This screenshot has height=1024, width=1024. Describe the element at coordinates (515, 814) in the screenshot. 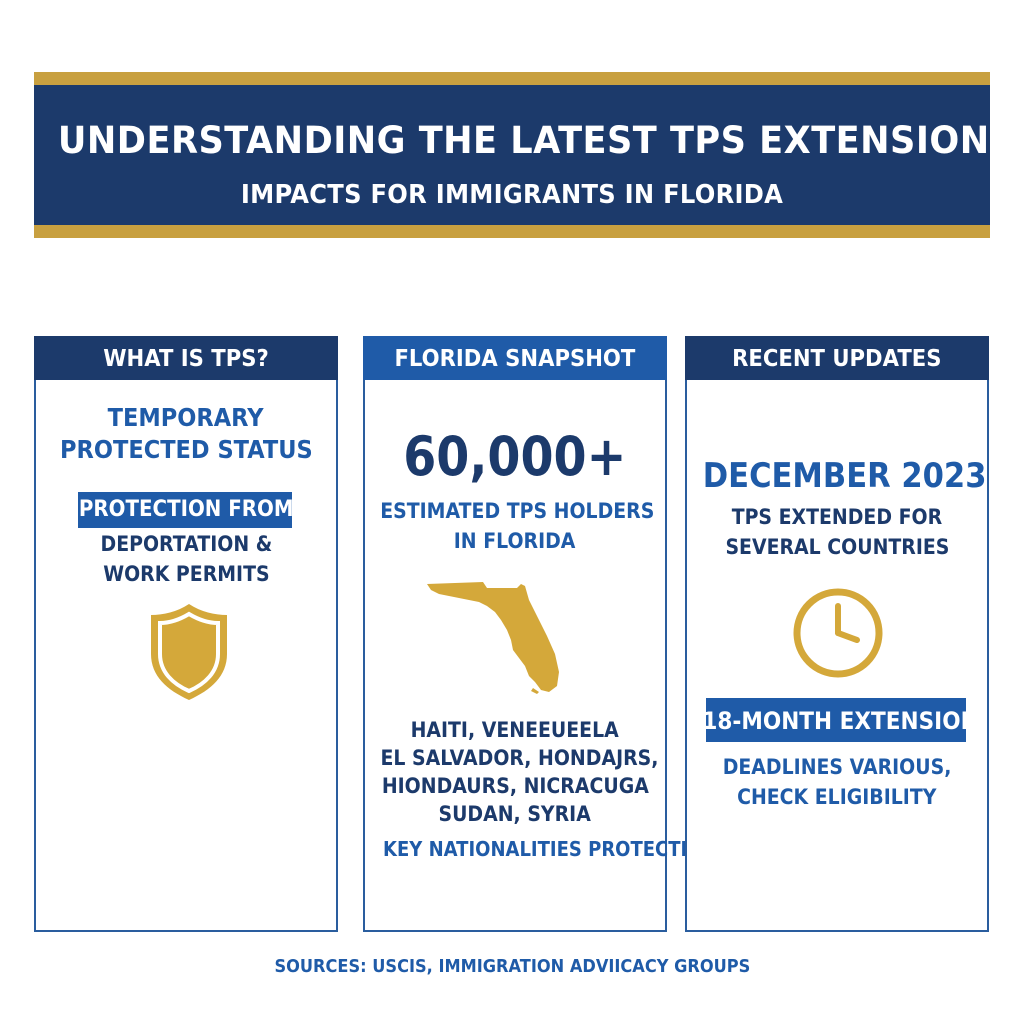

I see `nationalities-line4: SUDAN, SYRIA` at that location.